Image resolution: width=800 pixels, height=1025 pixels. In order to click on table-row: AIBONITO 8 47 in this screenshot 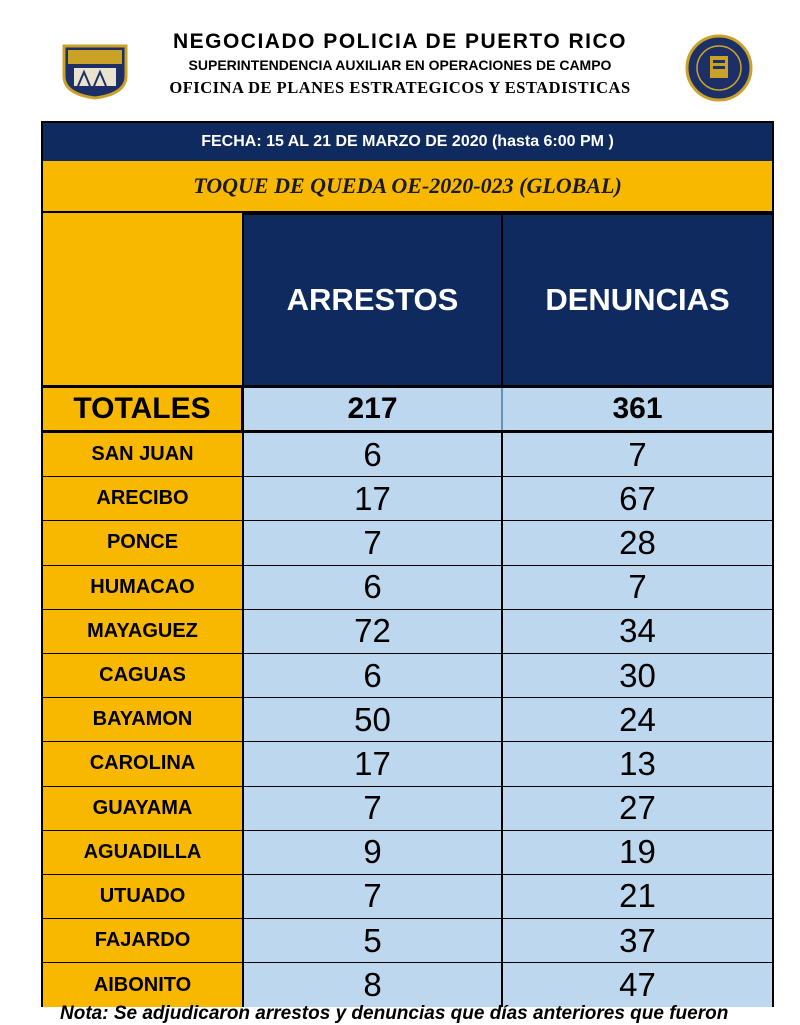, I will do `click(407, 985)`.